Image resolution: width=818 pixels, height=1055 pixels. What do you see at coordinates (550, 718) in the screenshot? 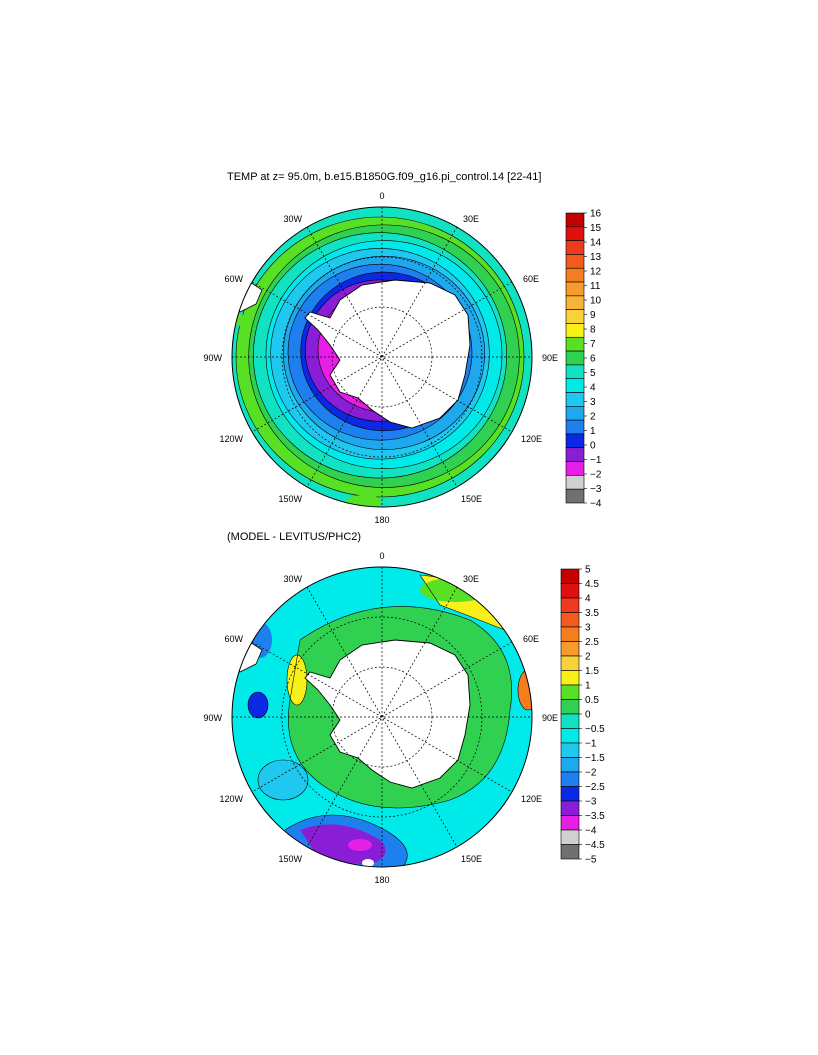
I see `lon2-label-90e: 90E` at bounding box center [550, 718].